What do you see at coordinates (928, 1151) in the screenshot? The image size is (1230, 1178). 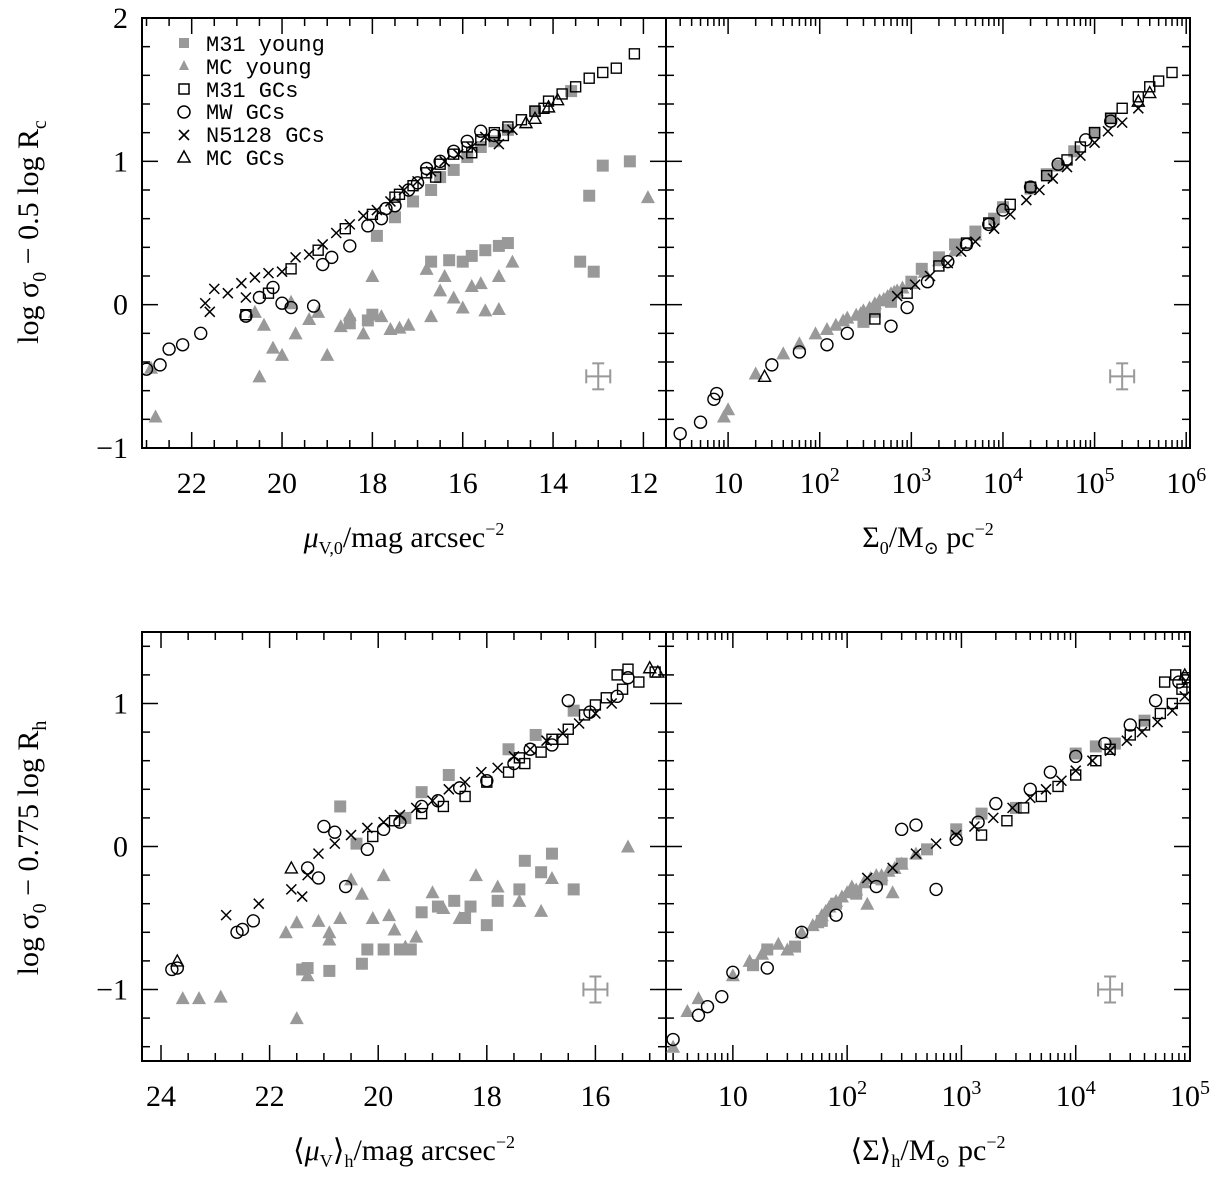 I see `xlabel-bottom-right: ⟨Σ⟩h/M⊙ pc−2` at bounding box center [928, 1151].